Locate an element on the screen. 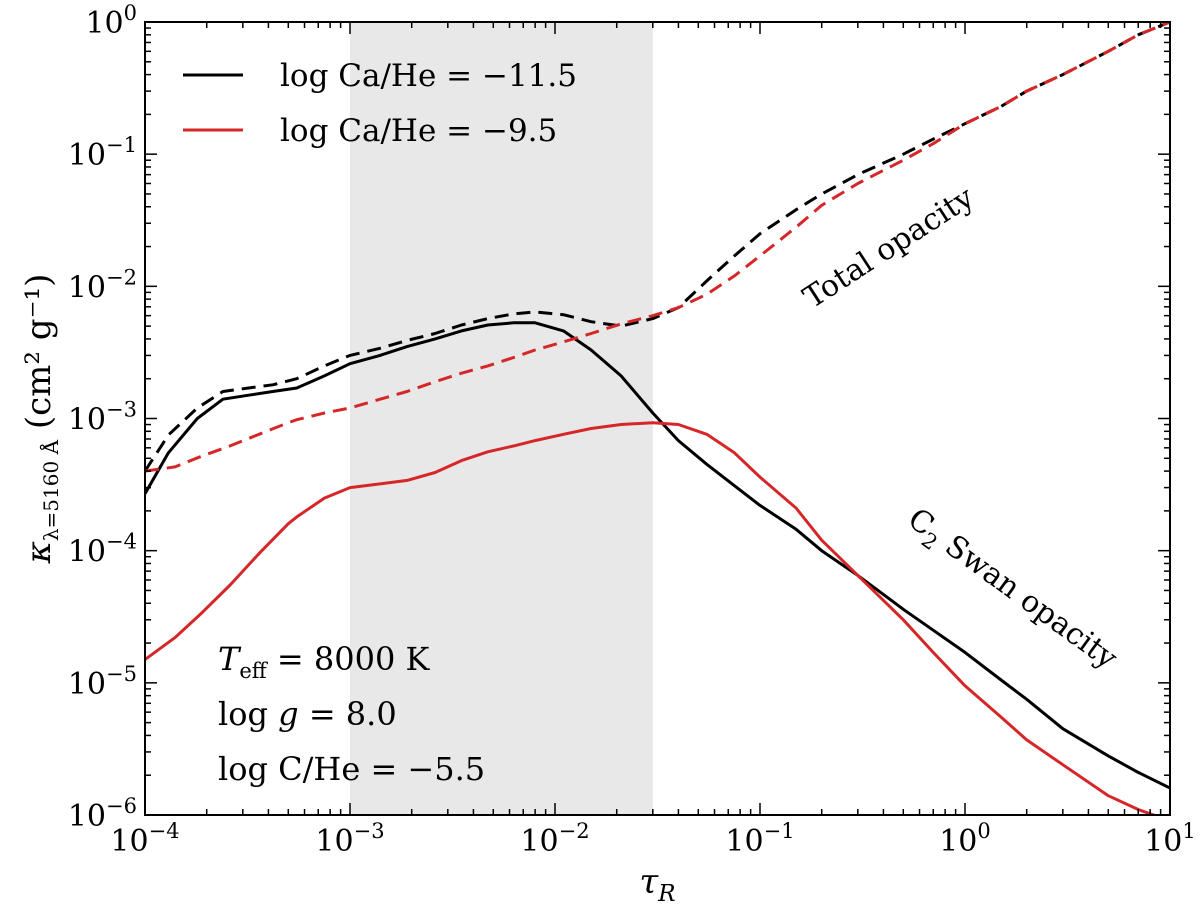 The width and height of the screenshot is (1200, 914). x-tick-label: 10⁻³ is located at coordinates (349, 839).